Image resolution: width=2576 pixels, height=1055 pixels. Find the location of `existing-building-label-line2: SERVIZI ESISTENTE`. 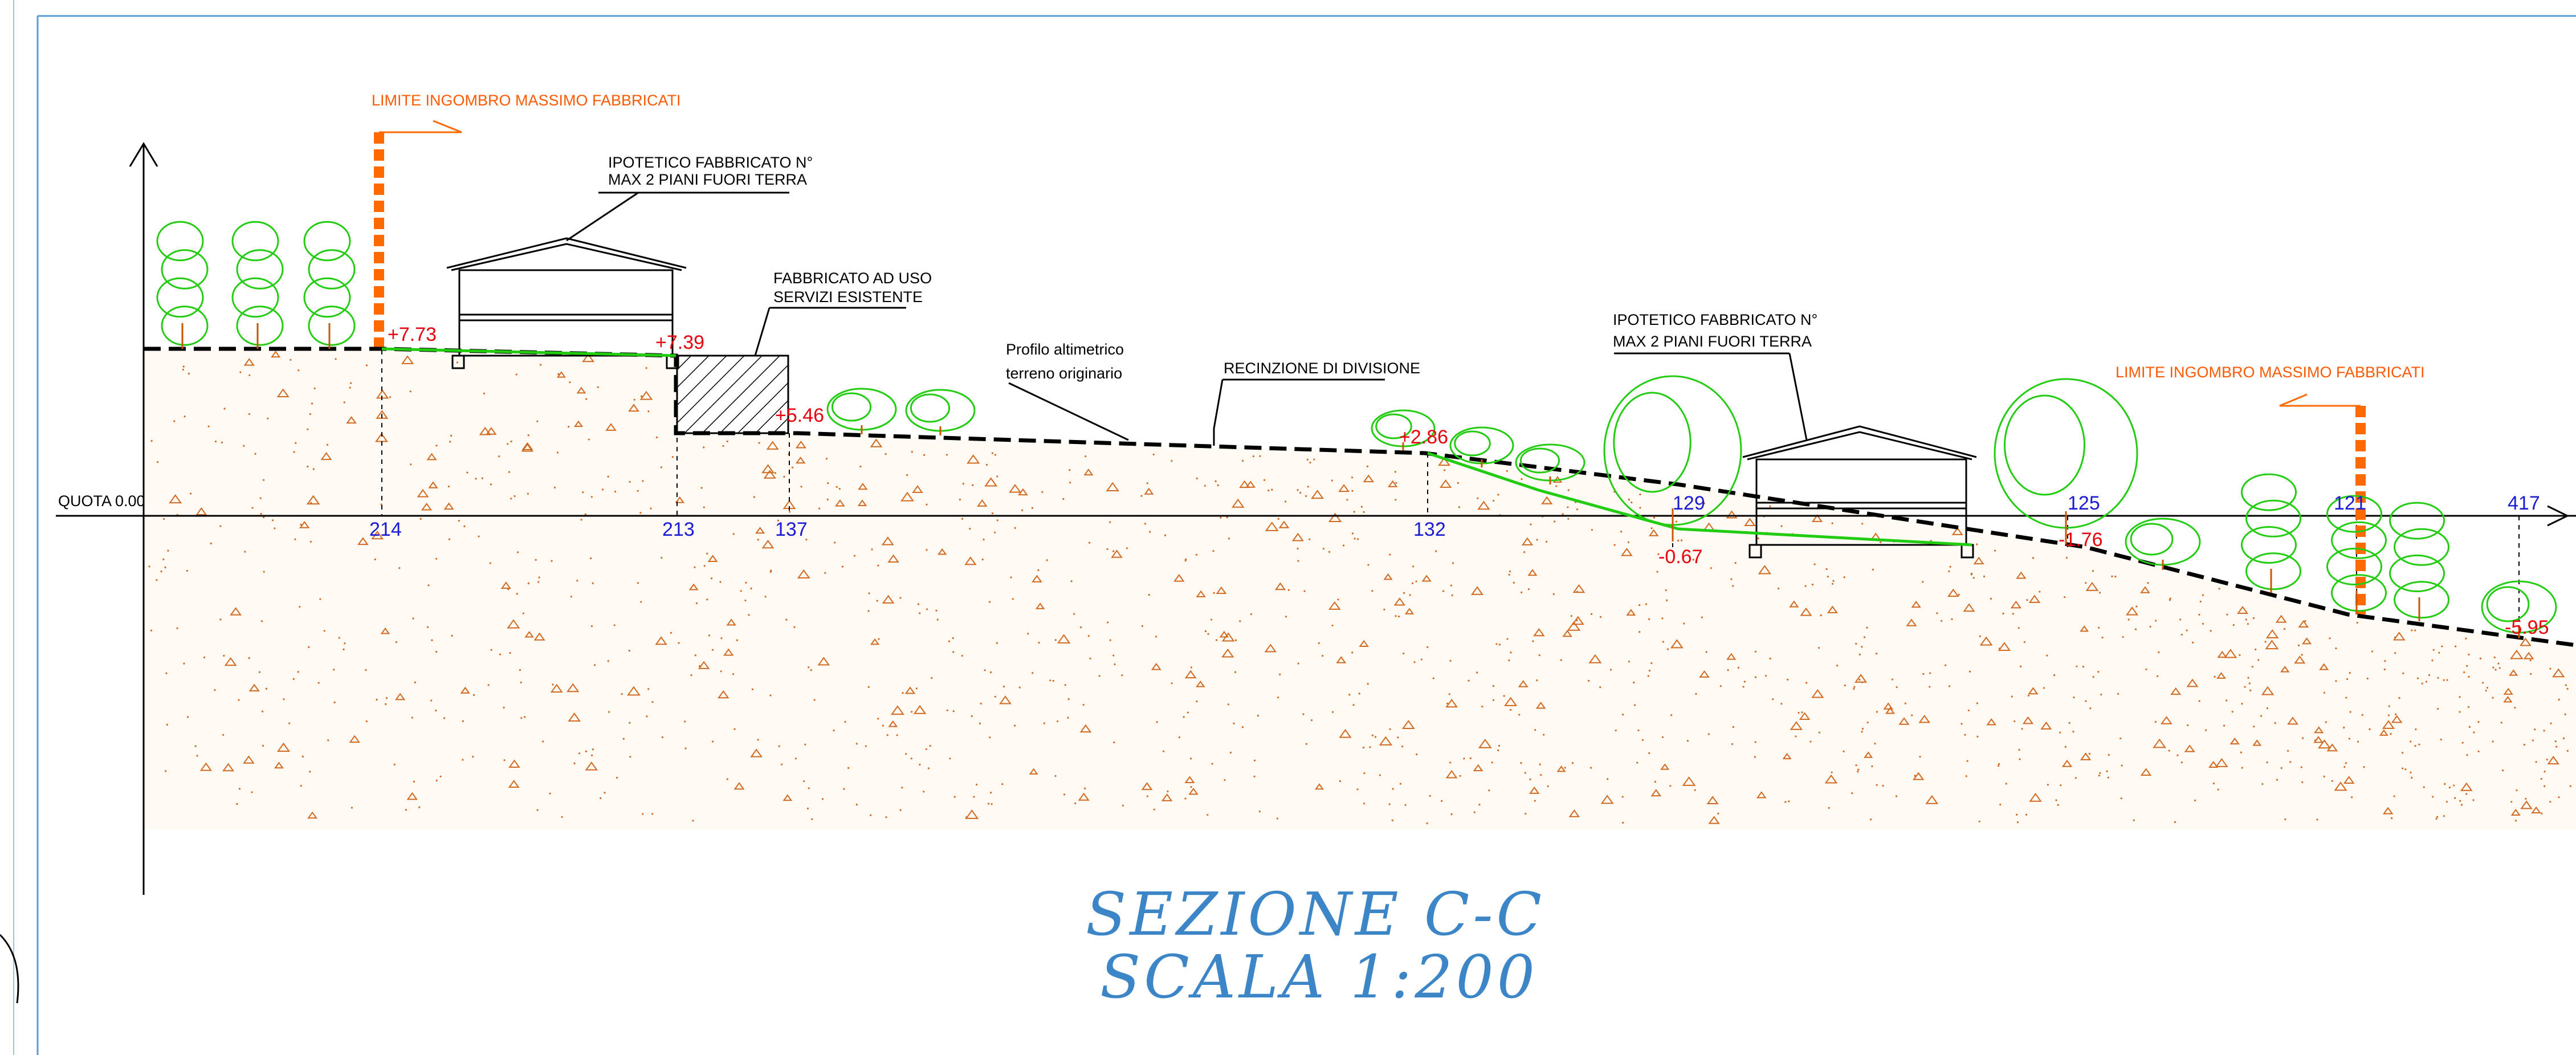

existing-building-label-line2: SERVIZI ESISTENTE is located at coordinates (848, 296).